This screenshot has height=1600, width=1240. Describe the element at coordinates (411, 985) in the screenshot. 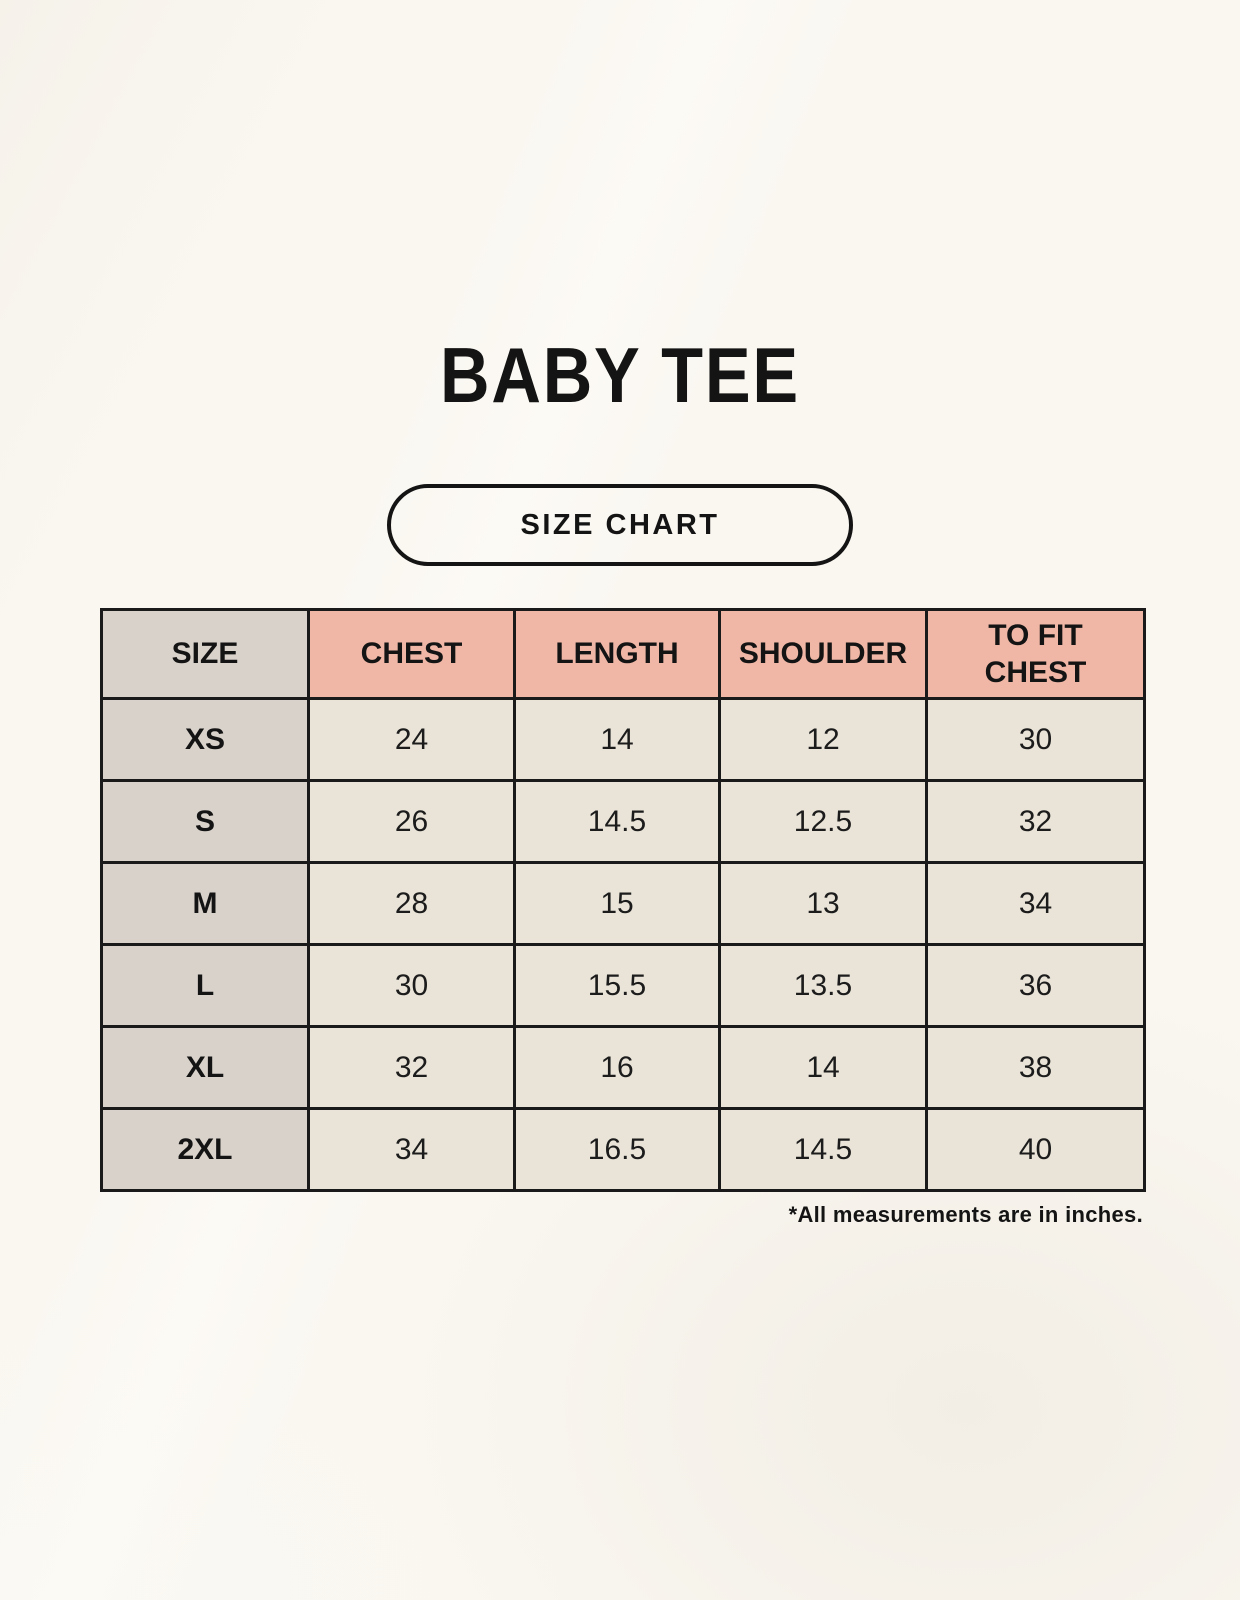

I see `chest-cell: 30` at that location.